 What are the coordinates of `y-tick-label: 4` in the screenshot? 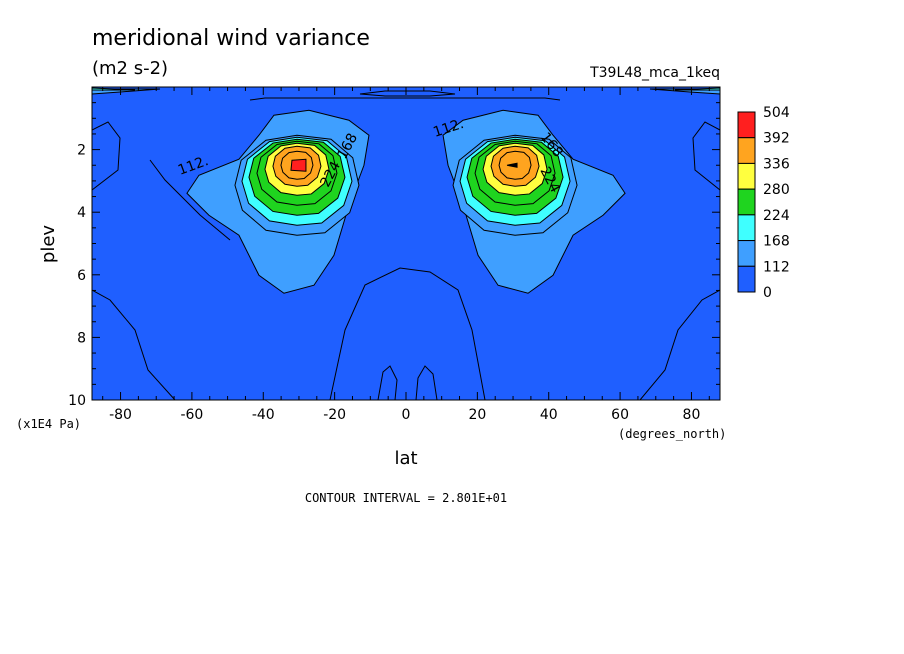 It's located at (81, 213).